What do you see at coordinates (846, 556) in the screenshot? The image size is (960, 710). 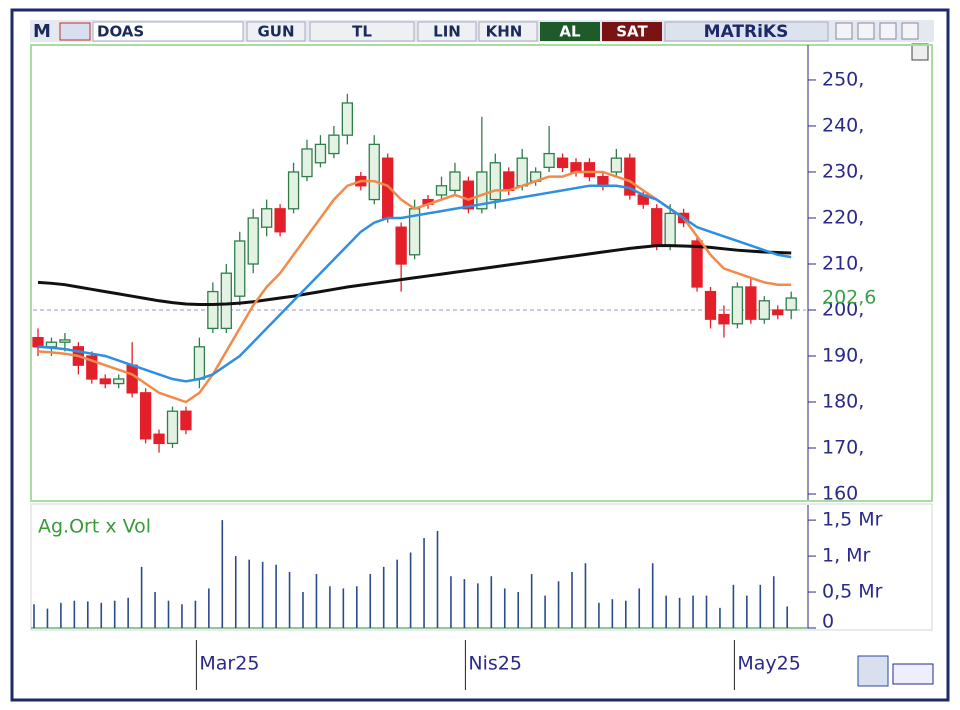 I see `y-tick-label: 1, Mr` at bounding box center [846, 556].